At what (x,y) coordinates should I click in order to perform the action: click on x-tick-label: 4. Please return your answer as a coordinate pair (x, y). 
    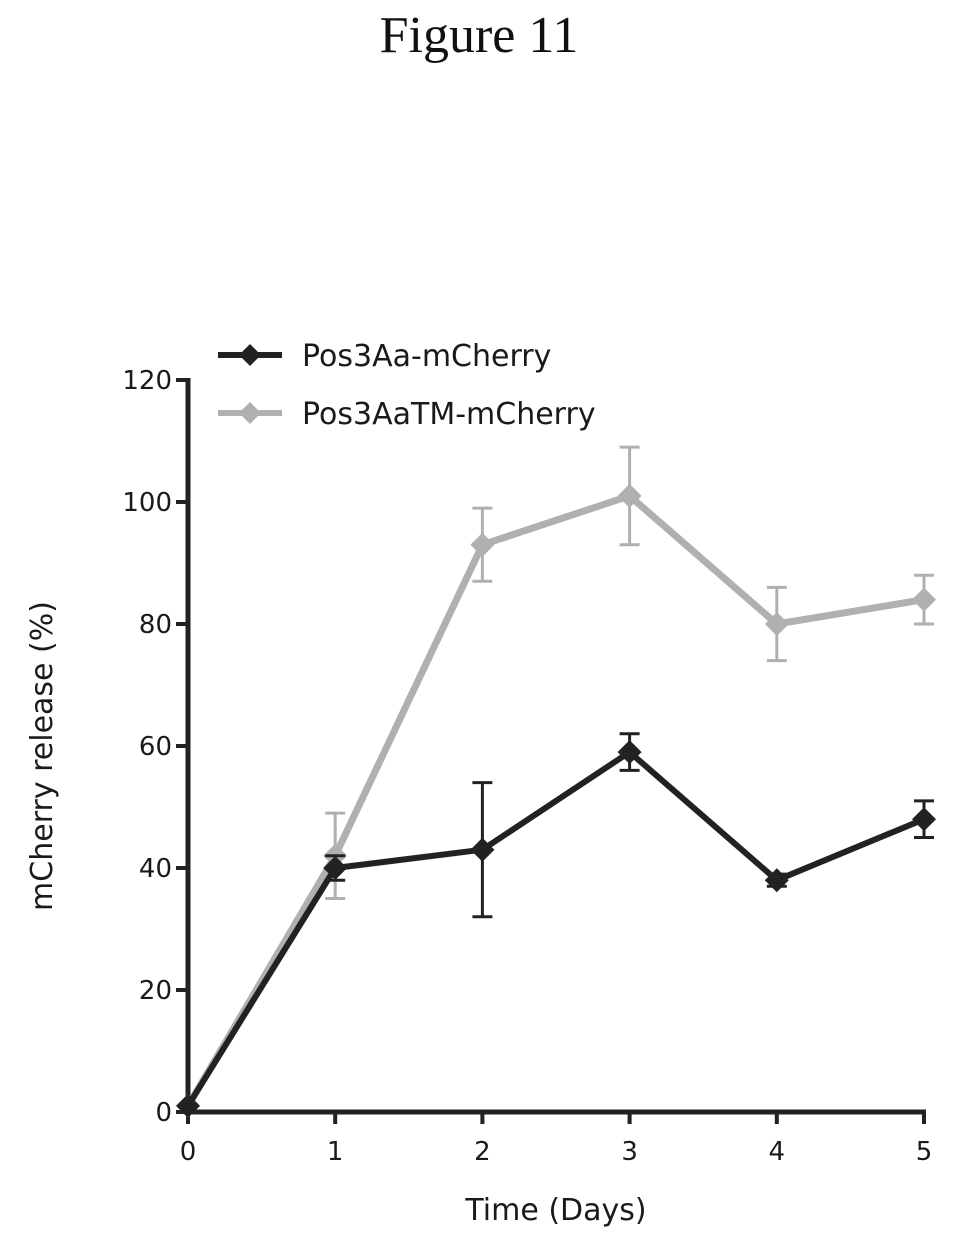
    Looking at the image, I should click on (777, 1152).